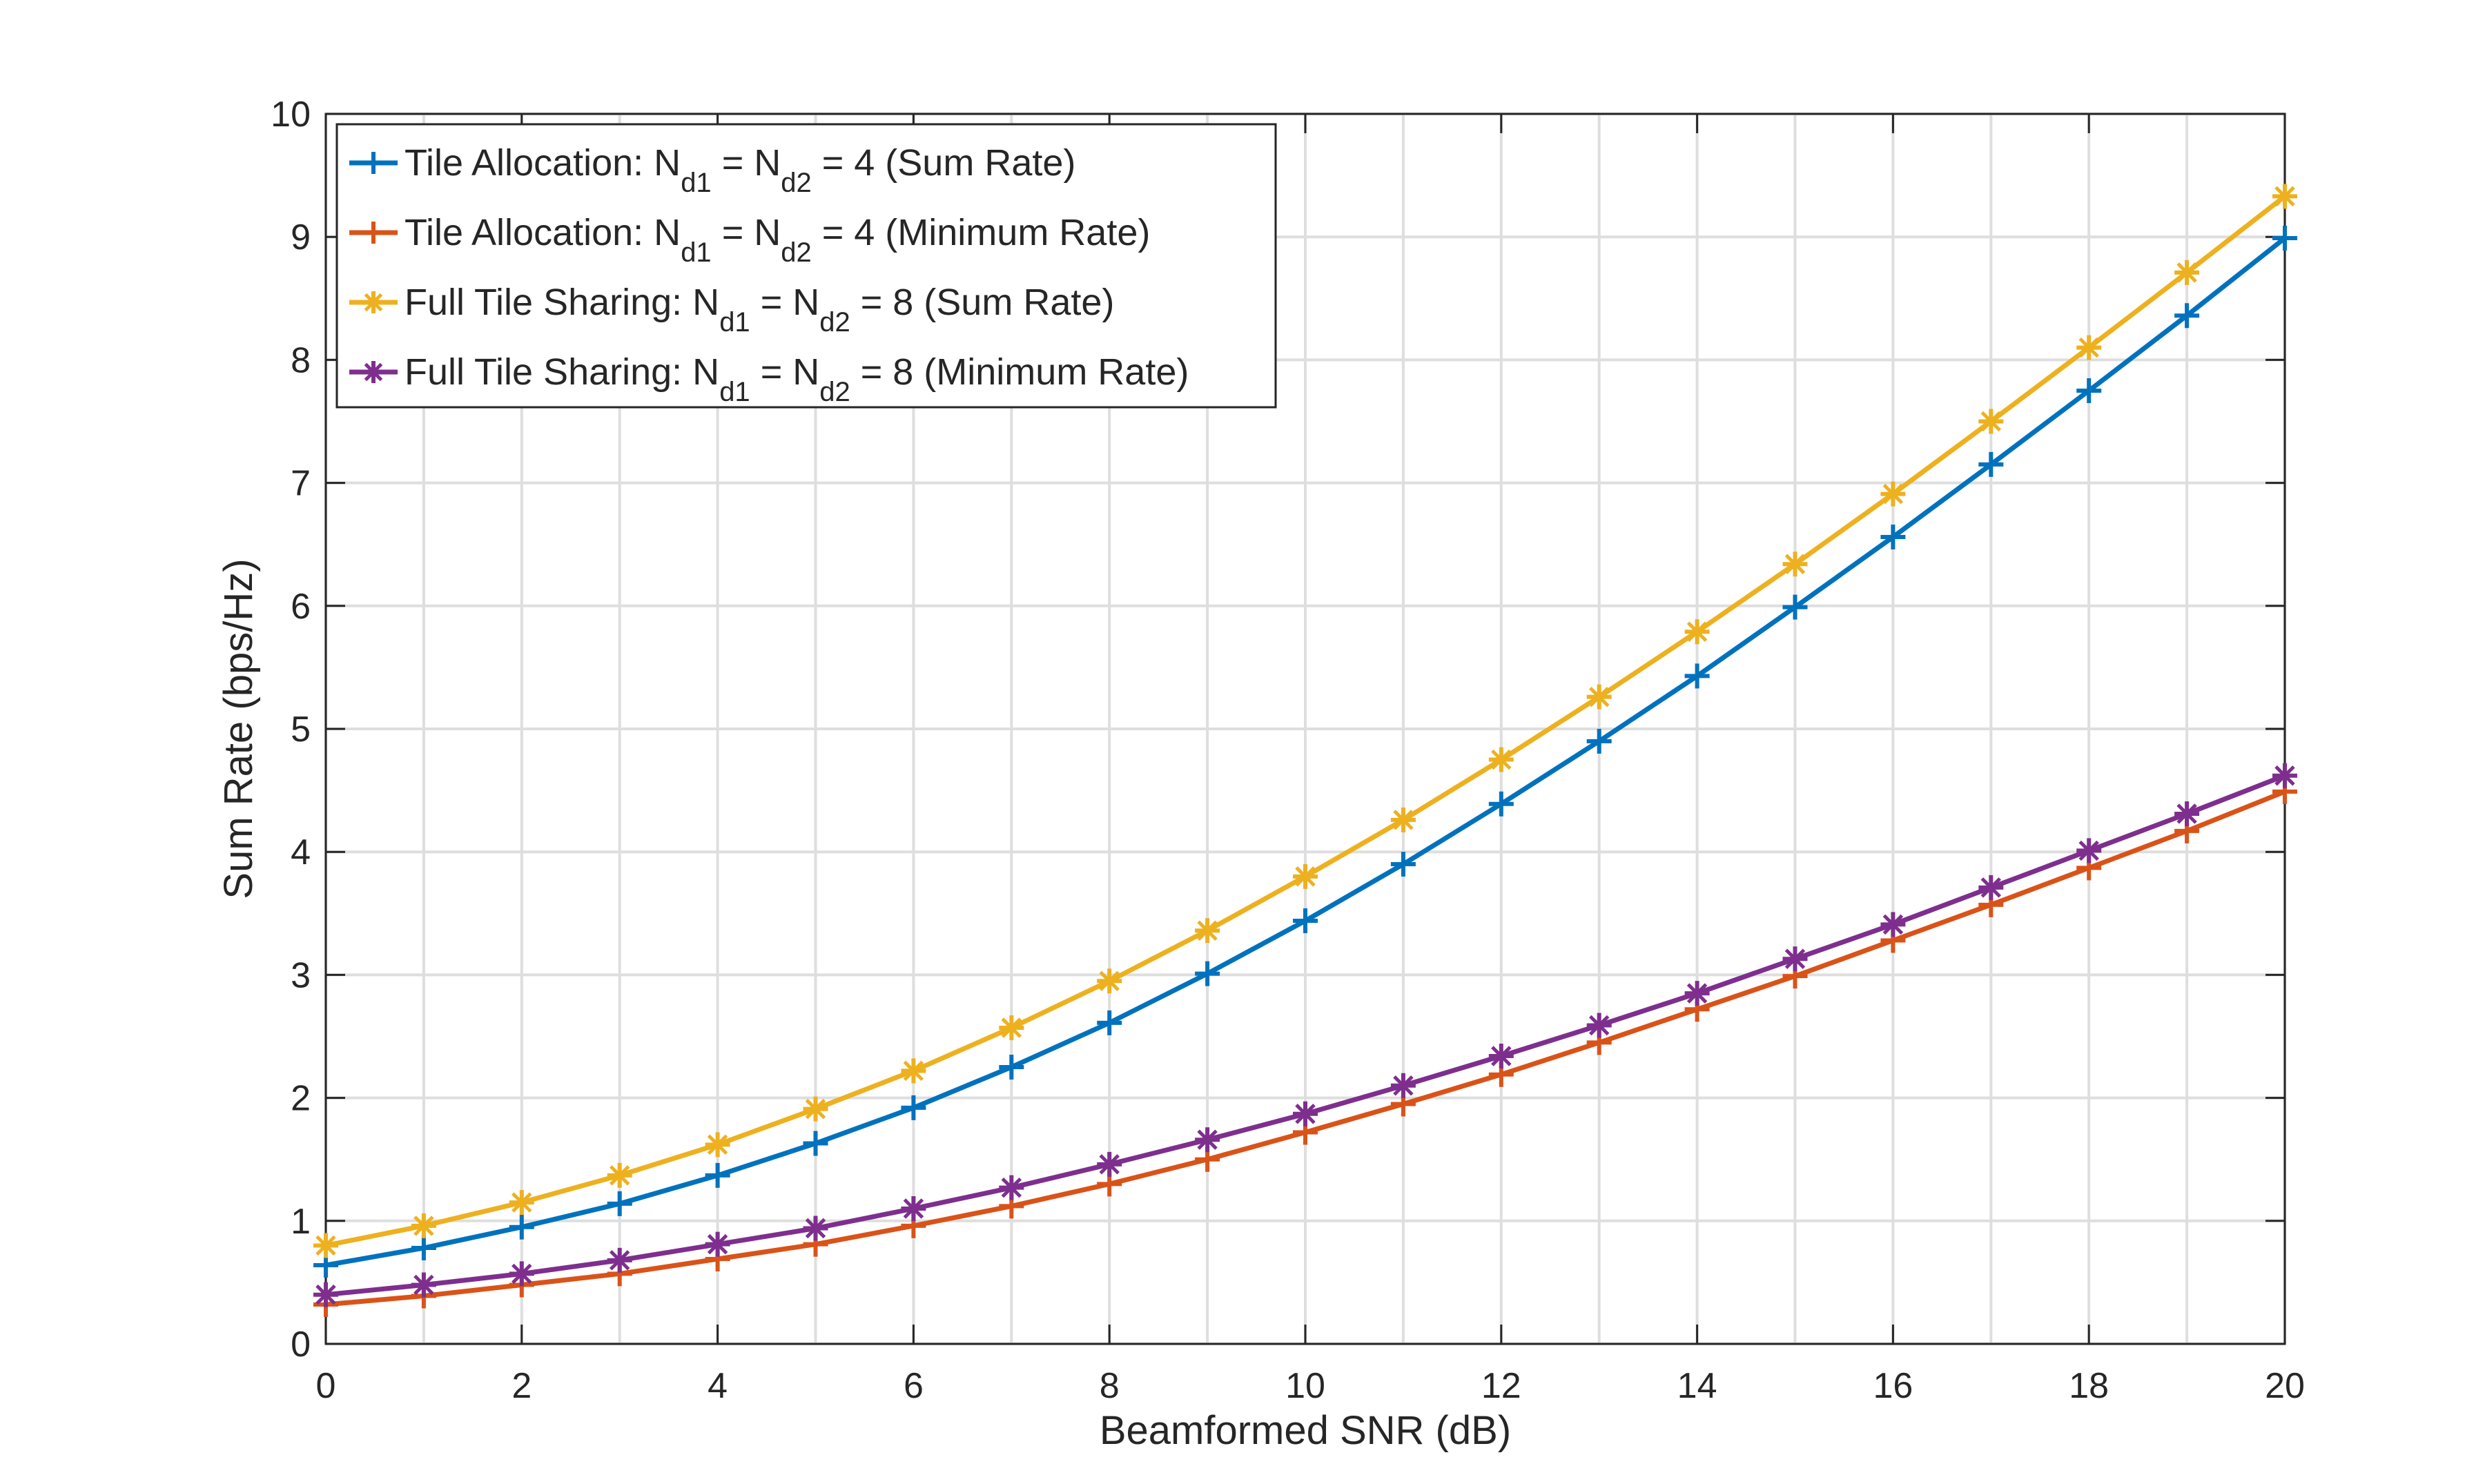 The image size is (2485, 1484). What do you see at coordinates (301, 360) in the screenshot?
I see `y-tick-label: 8` at bounding box center [301, 360].